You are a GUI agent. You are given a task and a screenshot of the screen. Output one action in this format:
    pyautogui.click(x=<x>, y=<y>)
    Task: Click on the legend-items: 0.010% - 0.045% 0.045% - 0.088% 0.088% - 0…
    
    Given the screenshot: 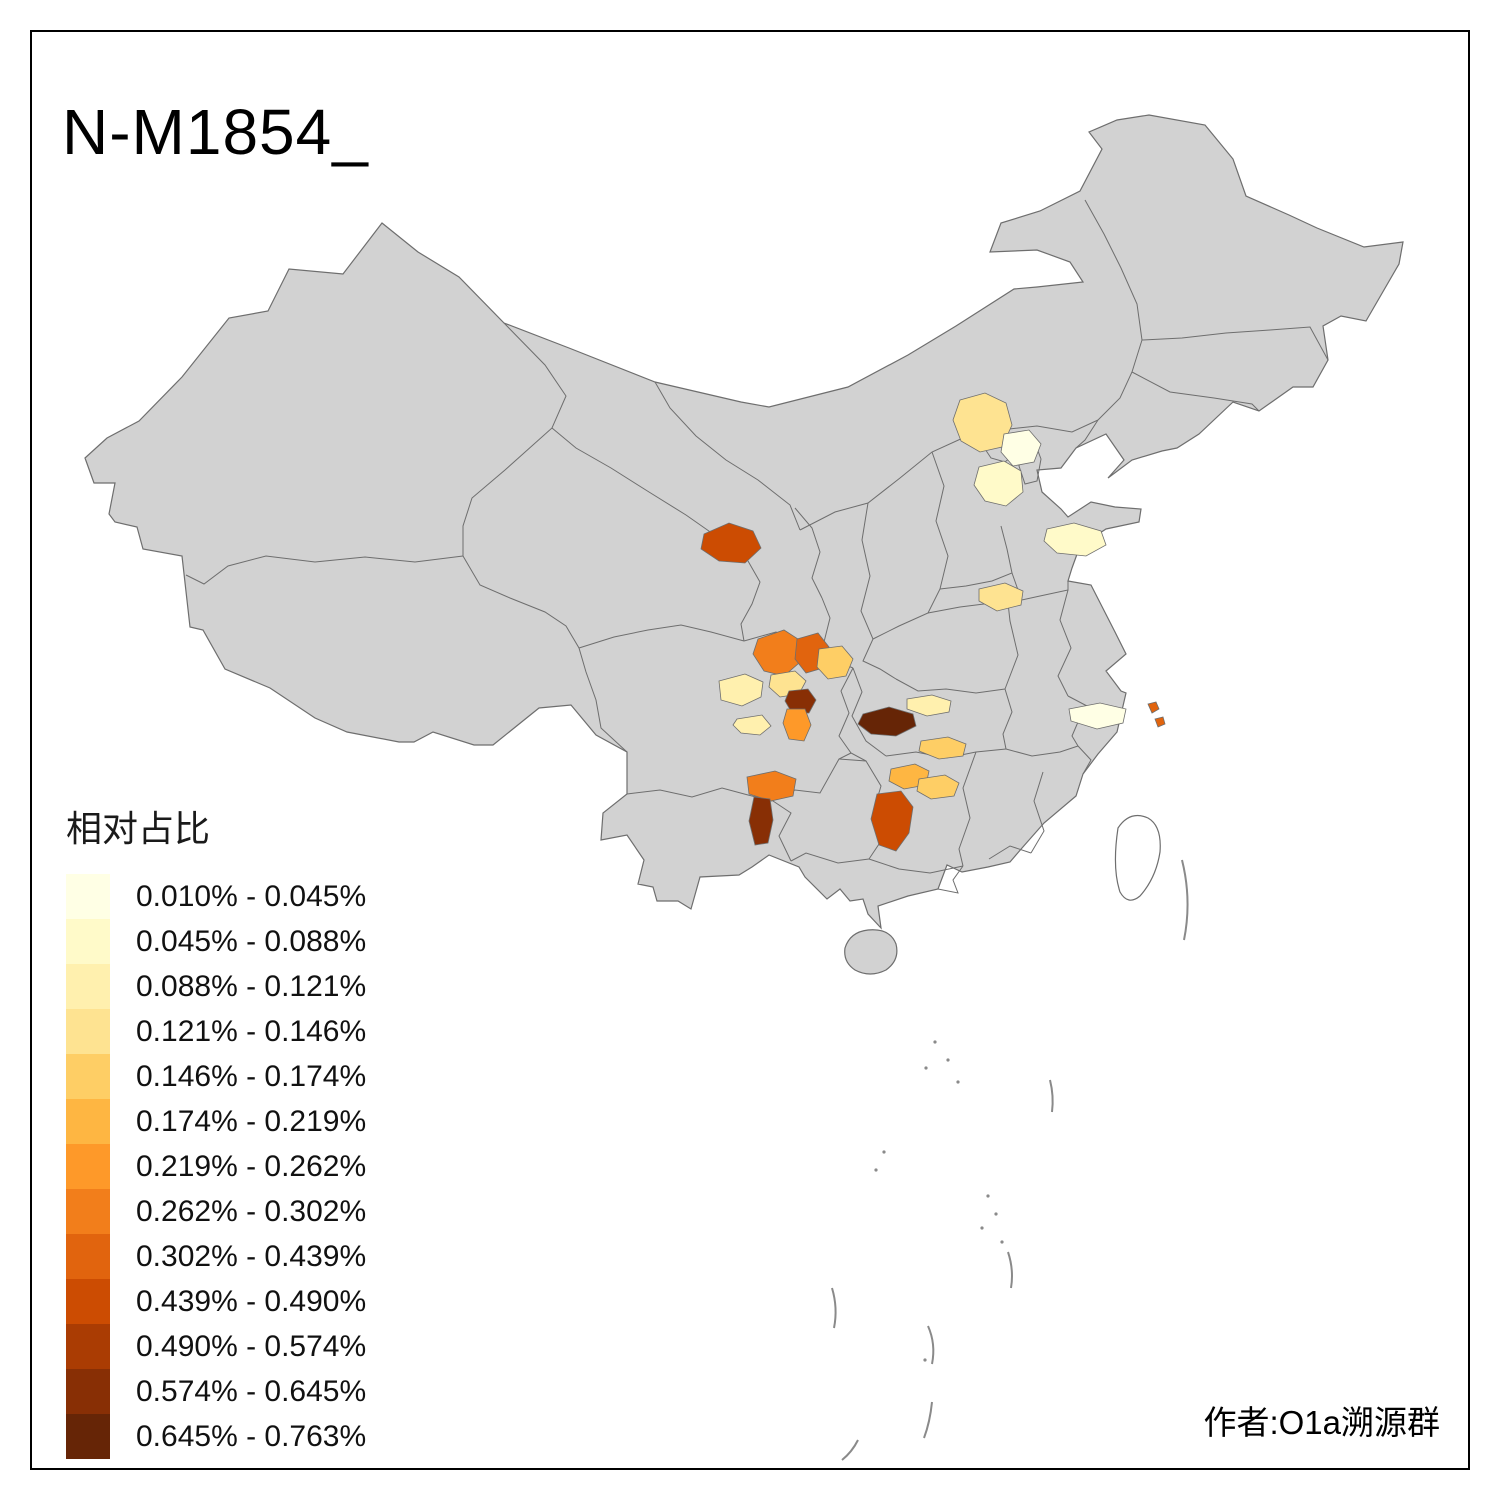 What is the action you would take?
    pyautogui.click(x=216, y=1166)
    